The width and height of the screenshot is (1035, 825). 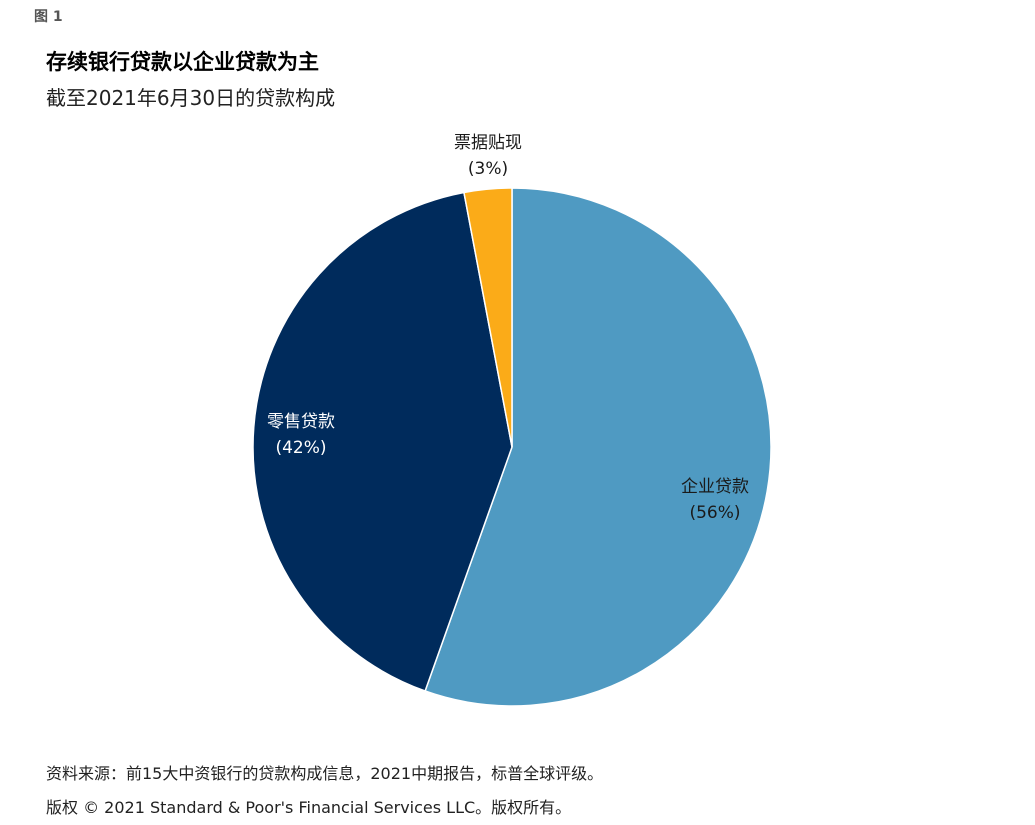 I want to click on pie-slice, so click(x=488, y=317).